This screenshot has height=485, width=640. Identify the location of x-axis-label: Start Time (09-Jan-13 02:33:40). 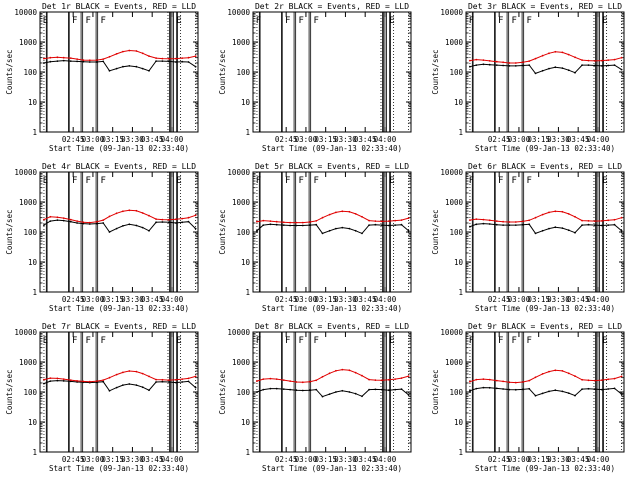
(332, 308).